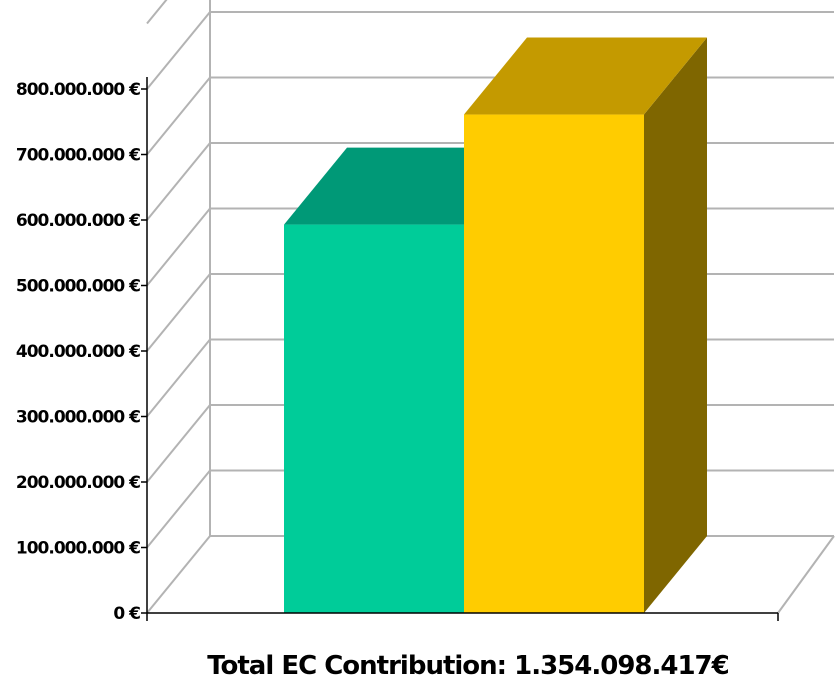 The image size is (835, 683). What do you see at coordinates (78, 221) in the screenshot?
I see `y-tick-label: 600.000.000 €` at bounding box center [78, 221].